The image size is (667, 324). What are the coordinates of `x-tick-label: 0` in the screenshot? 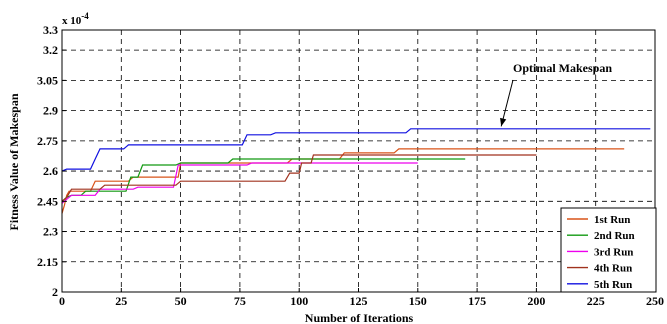 It's located at (62, 301).